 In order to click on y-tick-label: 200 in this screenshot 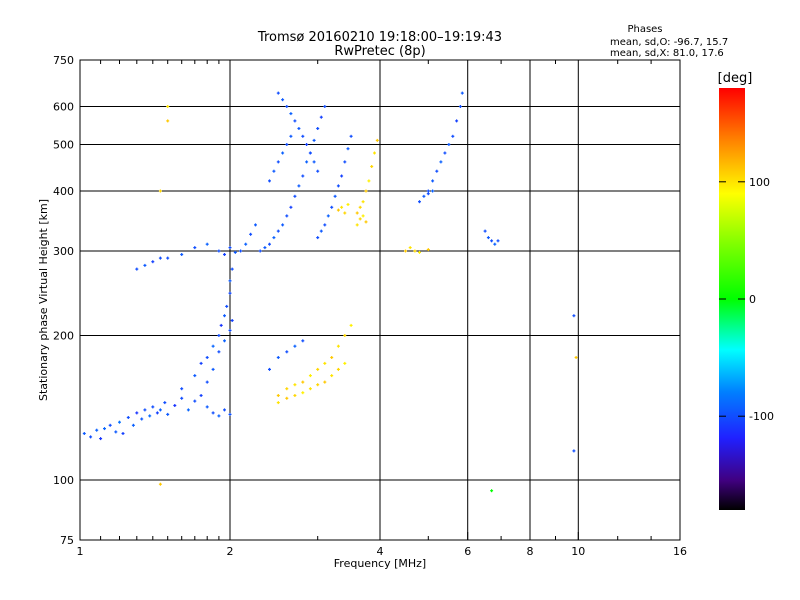, I will do `click(63, 336)`.